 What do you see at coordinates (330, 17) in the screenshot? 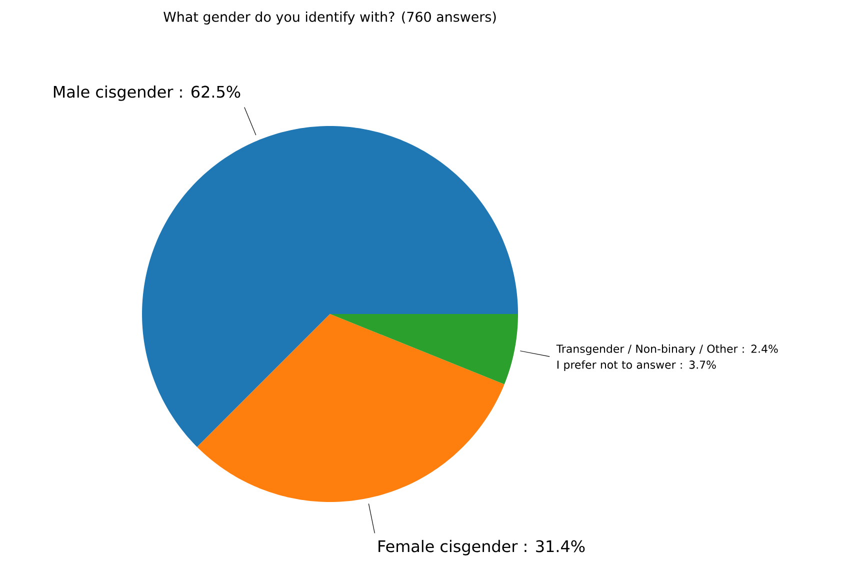
I see `chart-title: What gender do you identify with? (760 answers)` at bounding box center [330, 17].